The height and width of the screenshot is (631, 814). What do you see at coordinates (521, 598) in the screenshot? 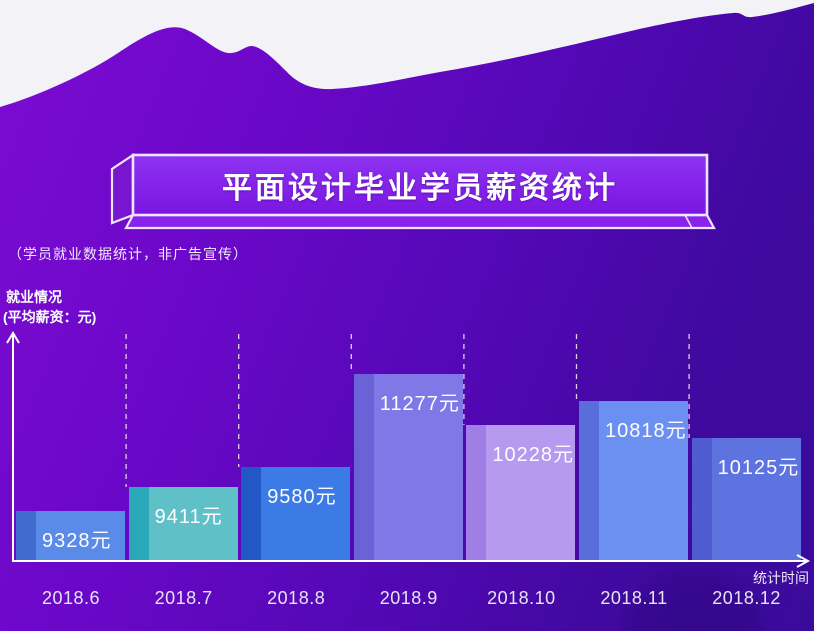
I see `x-tick-2018.10: 2018.10` at bounding box center [521, 598].